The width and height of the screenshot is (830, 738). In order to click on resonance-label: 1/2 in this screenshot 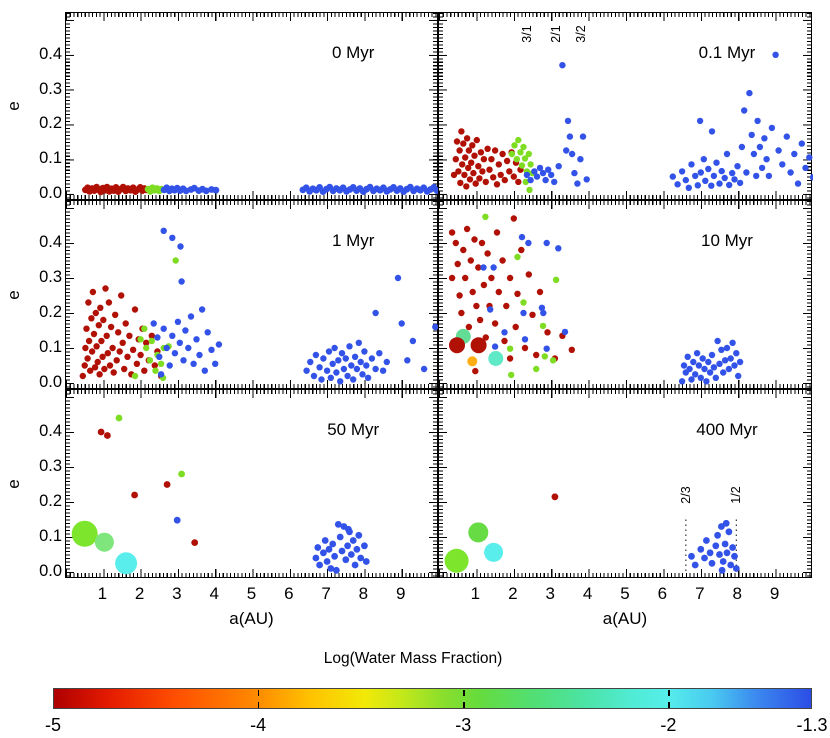, I will do `click(736, 495)`.